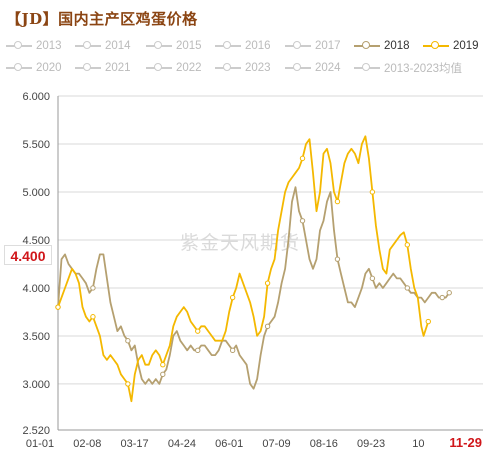  Describe the element at coordinates (36, 97) in the screenshot. I see `y-tick-label: 6.000` at that location.